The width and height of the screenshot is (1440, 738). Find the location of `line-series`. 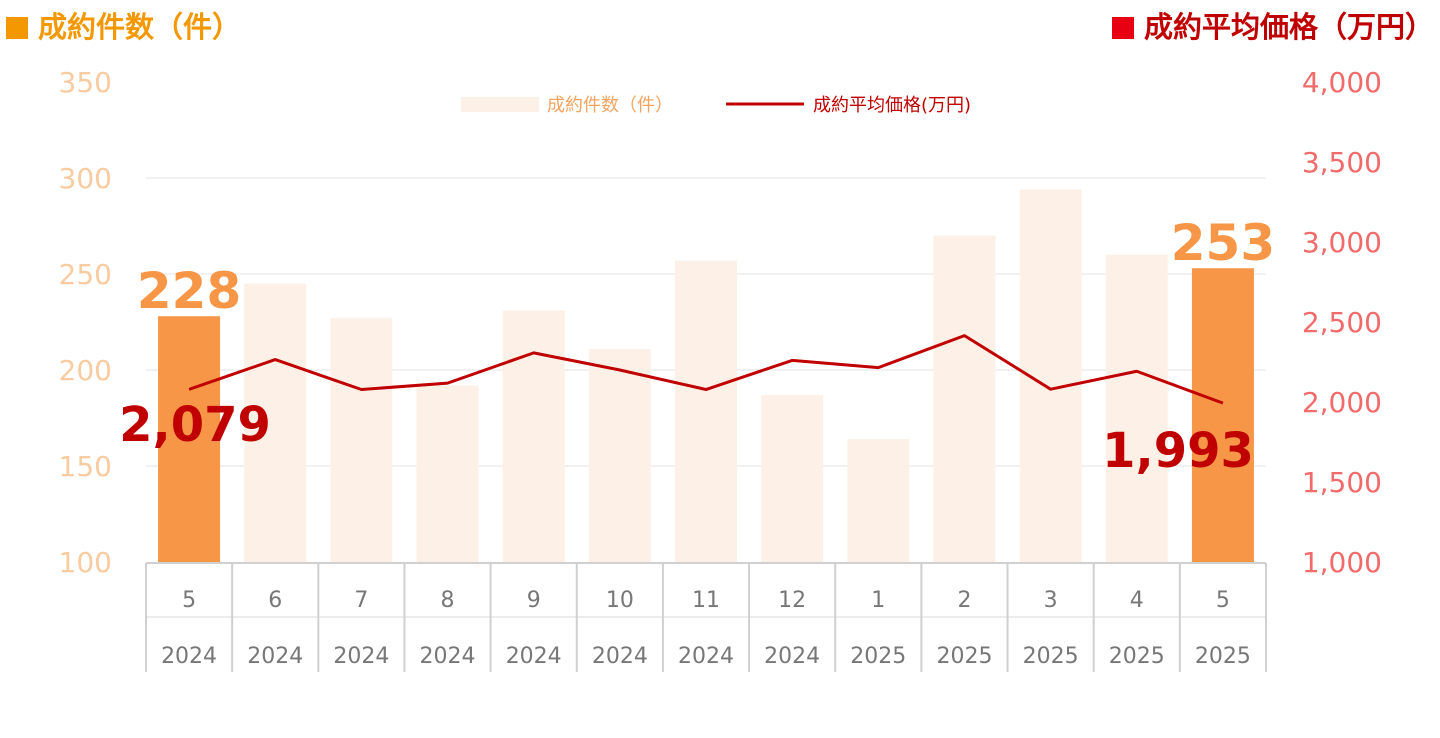

line-series is located at coordinates (706, 369).